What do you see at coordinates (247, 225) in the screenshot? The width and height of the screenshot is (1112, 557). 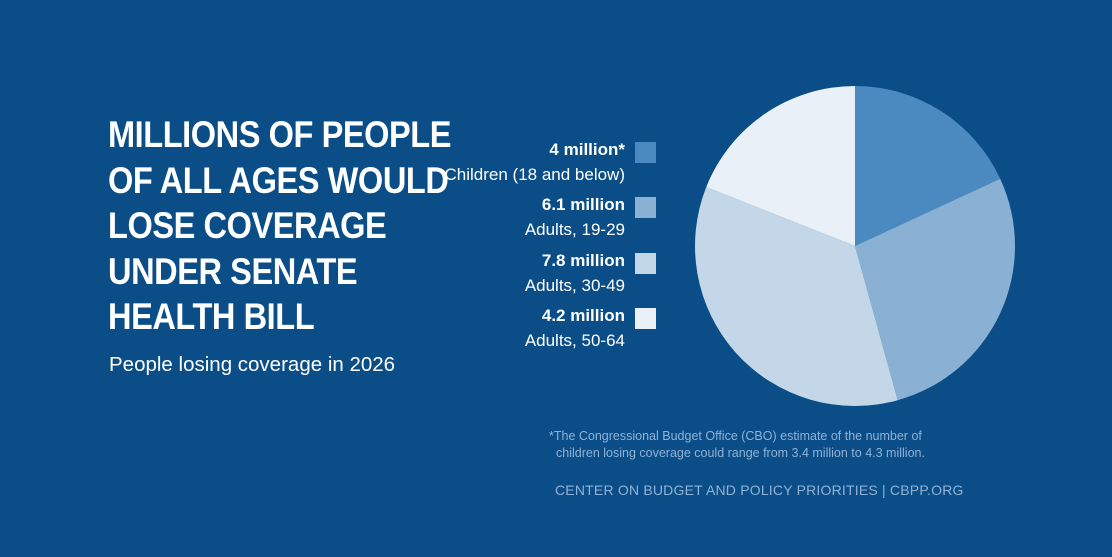 I see `title-line: LOSE COVERAGE` at bounding box center [247, 225].